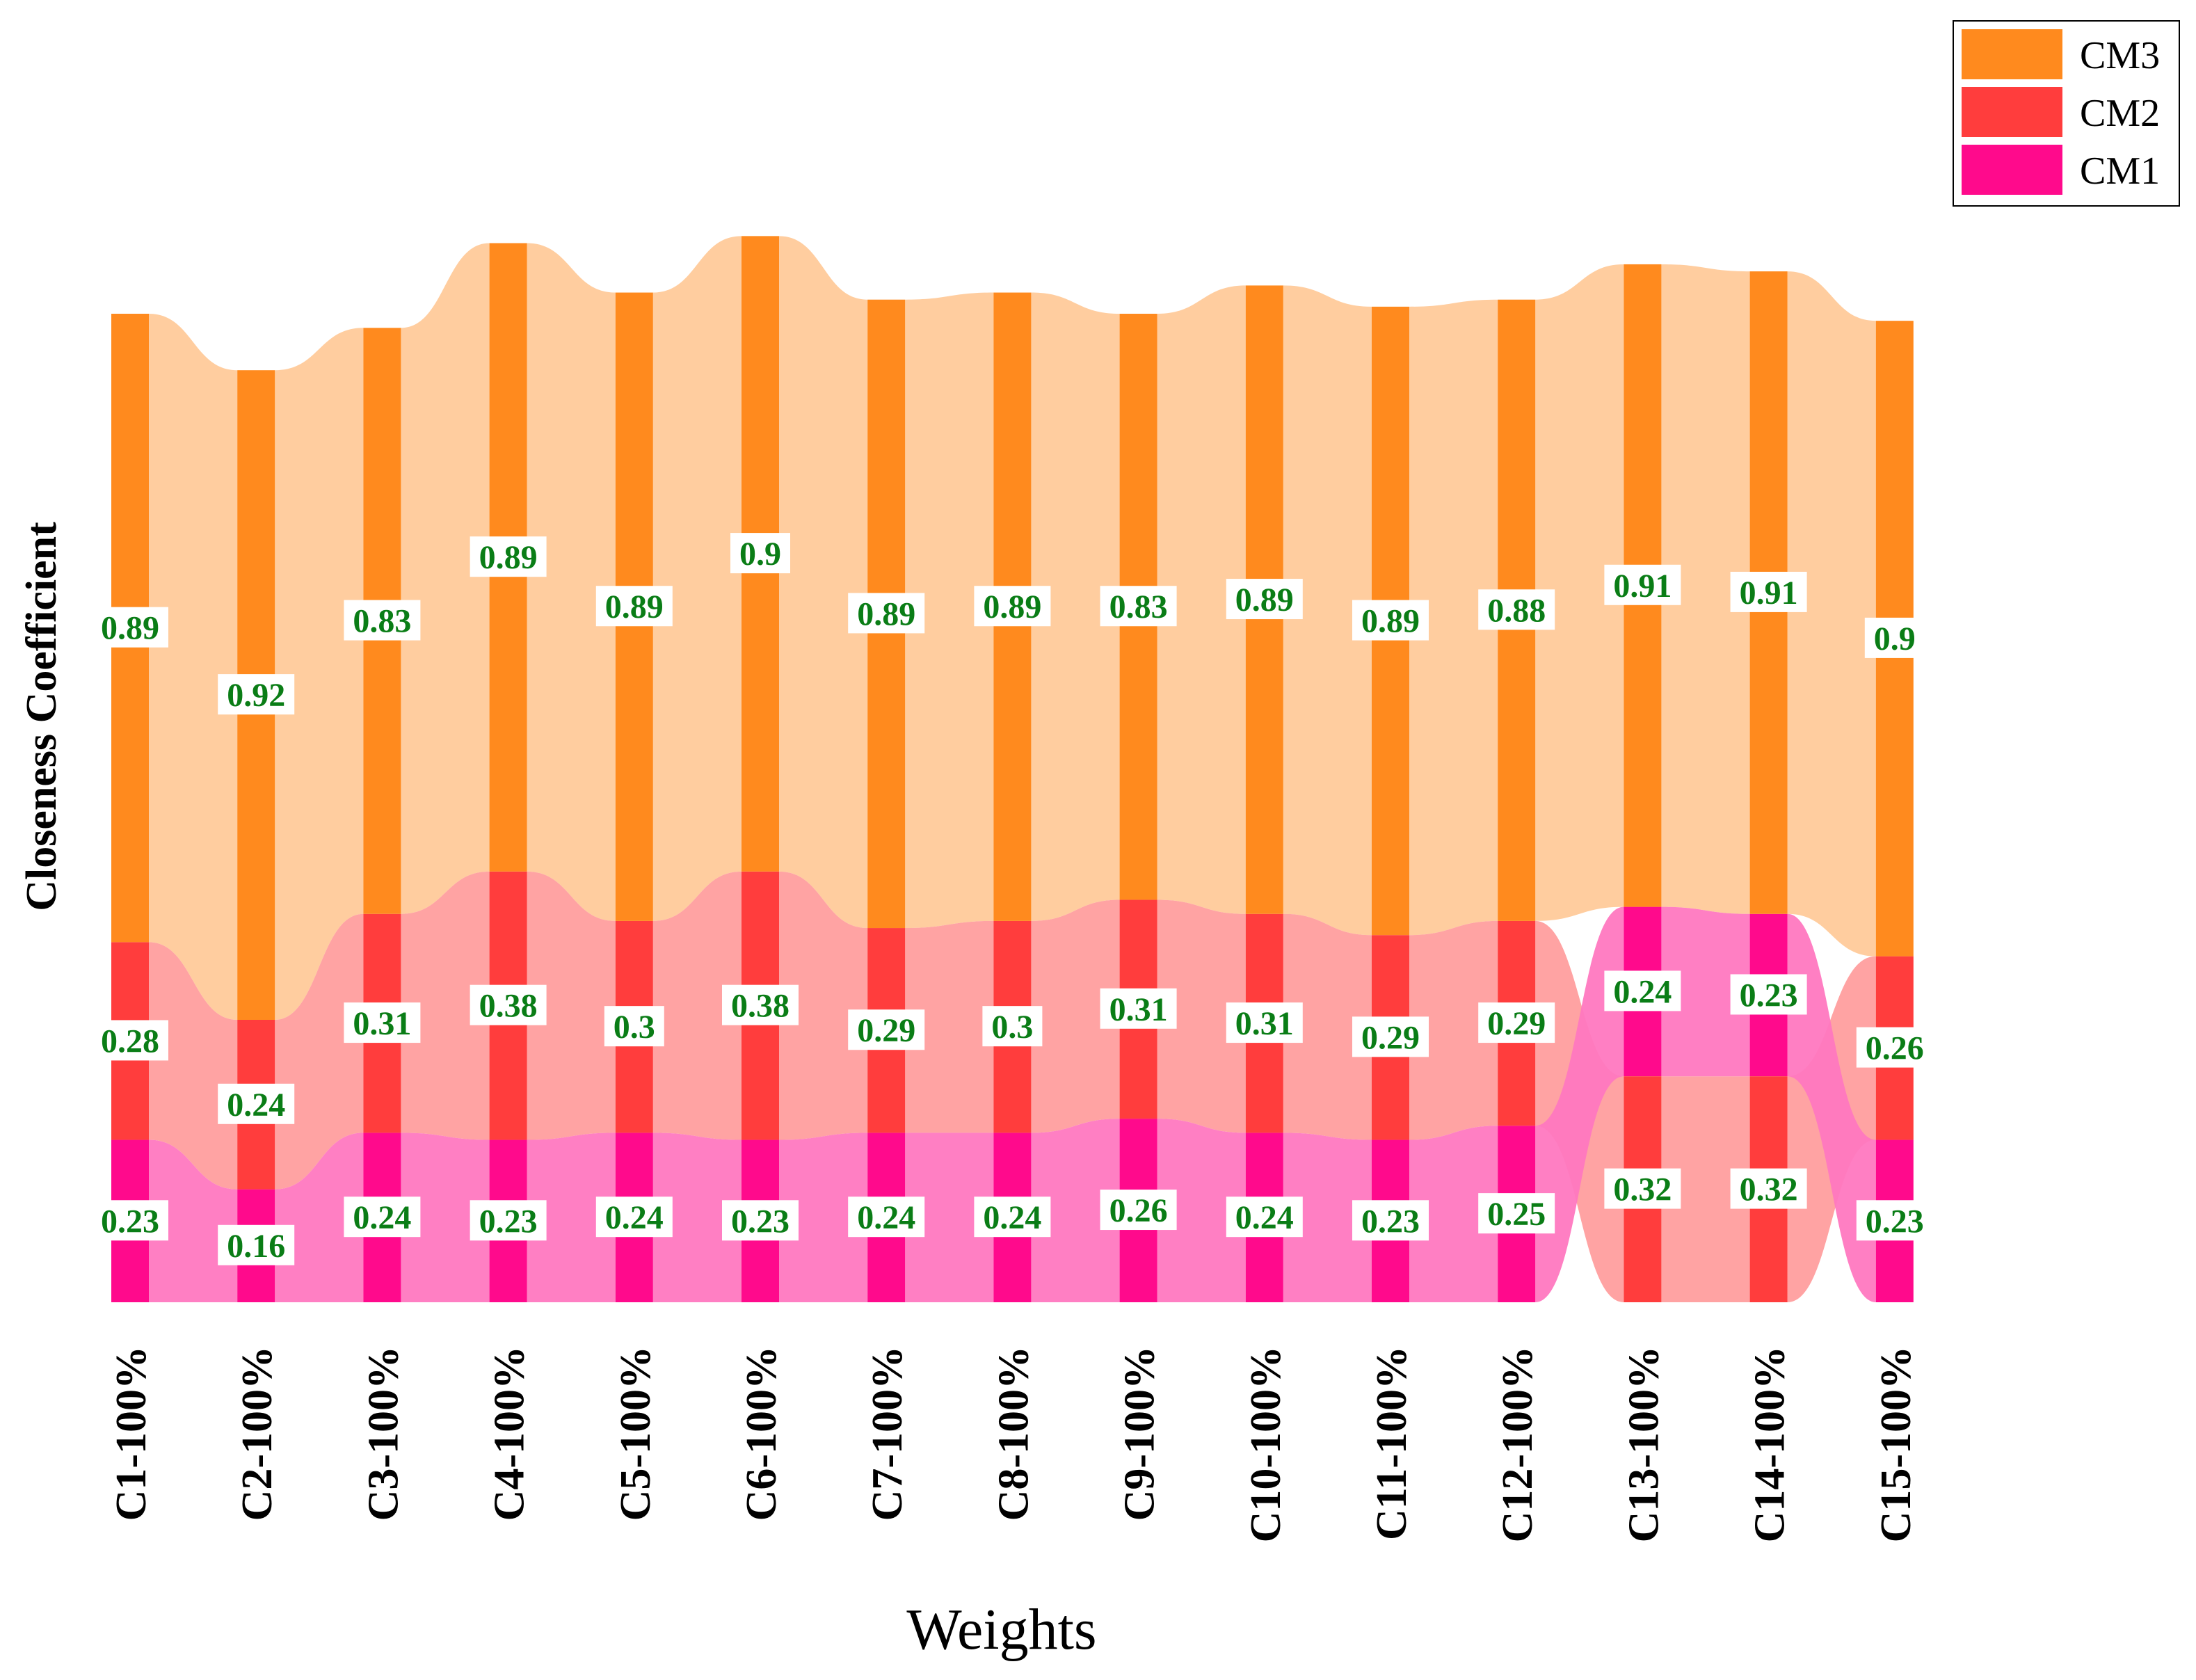 The width and height of the screenshot is (2196, 1680). I want to click on value-label-cm2: 0.38, so click(760, 1006).